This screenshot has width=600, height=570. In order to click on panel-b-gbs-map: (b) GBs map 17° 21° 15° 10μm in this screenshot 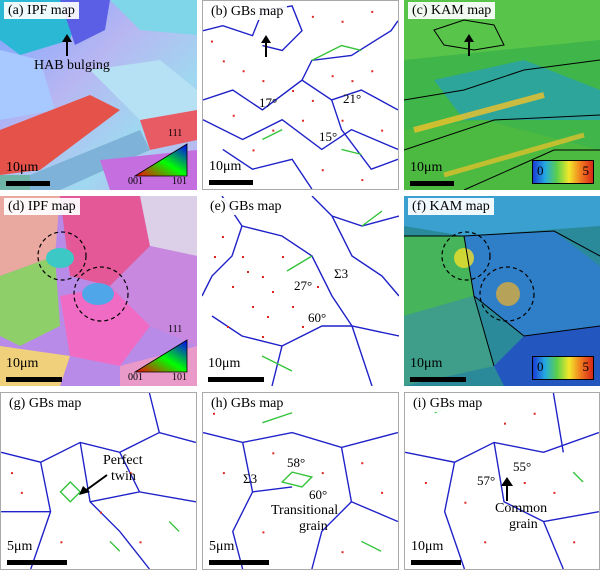, I will do `click(300, 95)`.